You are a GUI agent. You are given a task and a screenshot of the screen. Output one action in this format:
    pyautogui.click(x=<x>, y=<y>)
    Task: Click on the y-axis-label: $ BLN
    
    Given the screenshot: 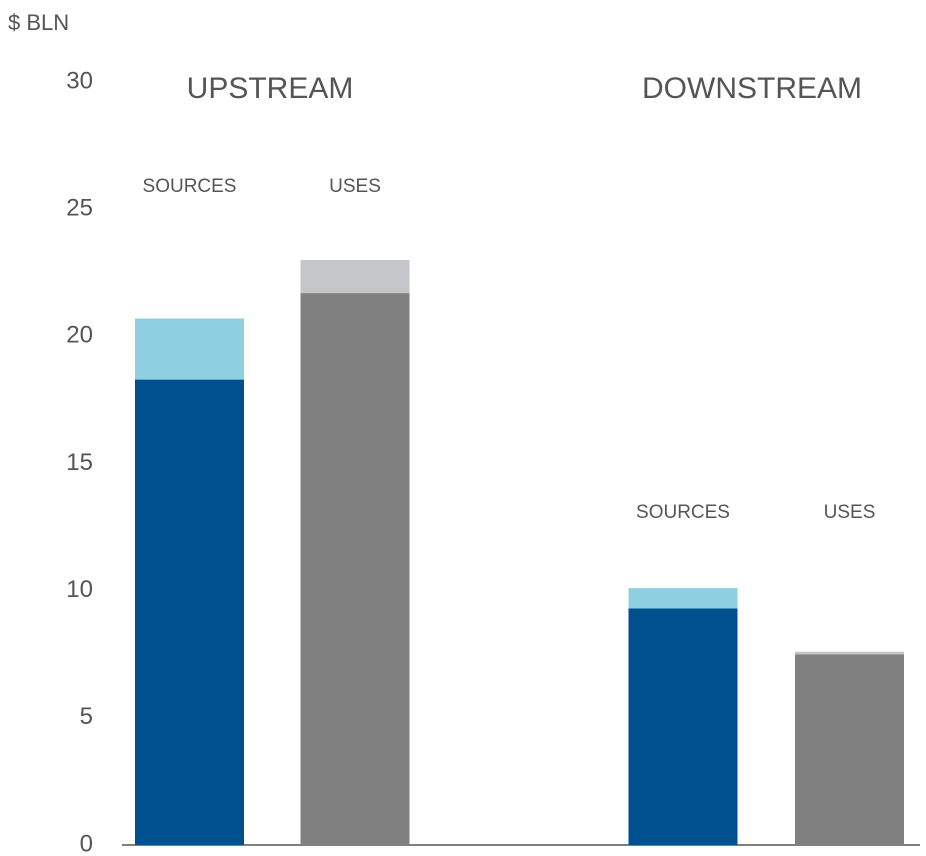 What is the action you would take?
    pyautogui.click(x=38, y=22)
    